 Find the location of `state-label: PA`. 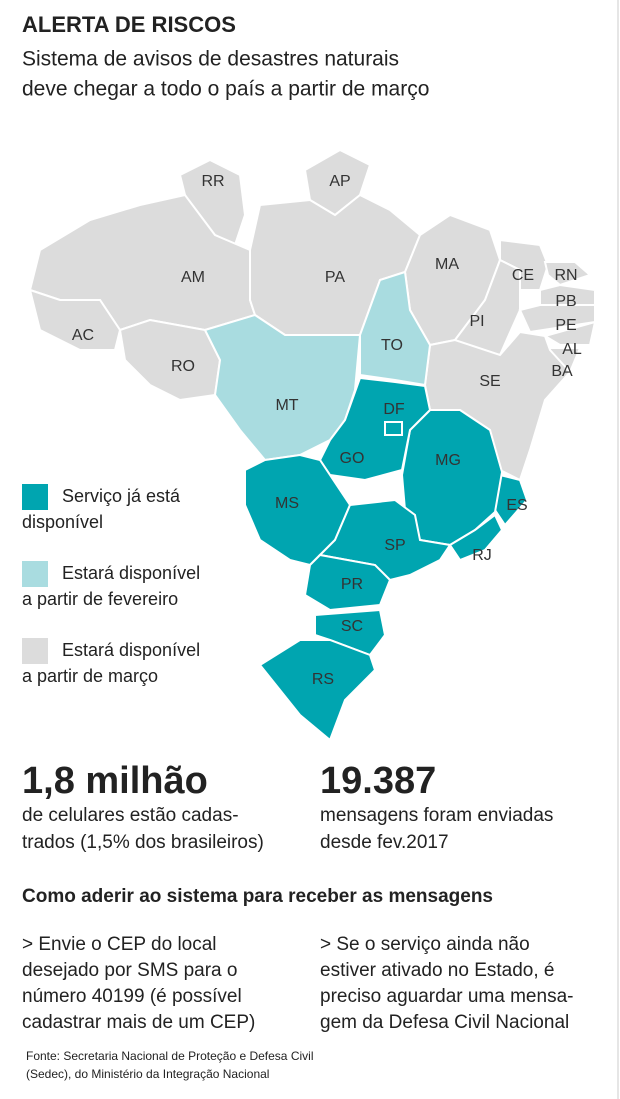

state-label: PA is located at coordinates (335, 277).